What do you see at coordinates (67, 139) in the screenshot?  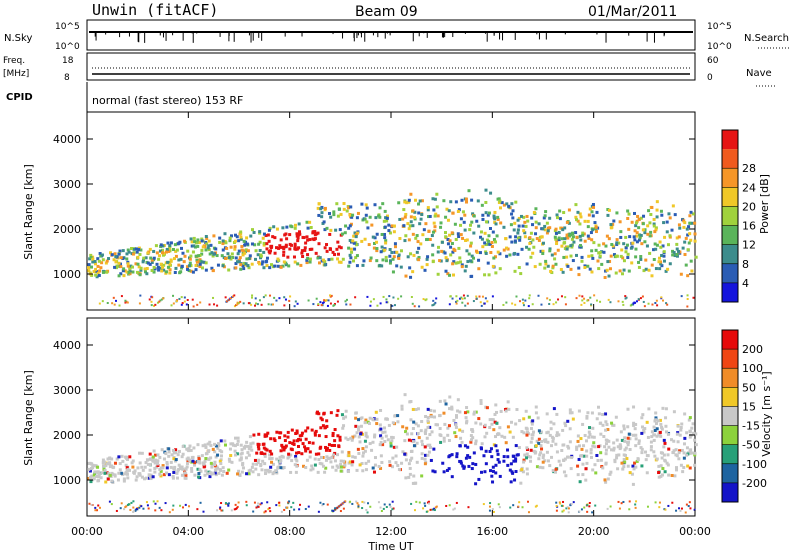 I see `power-ytick-label: 4000` at bounding box center [67, 139].